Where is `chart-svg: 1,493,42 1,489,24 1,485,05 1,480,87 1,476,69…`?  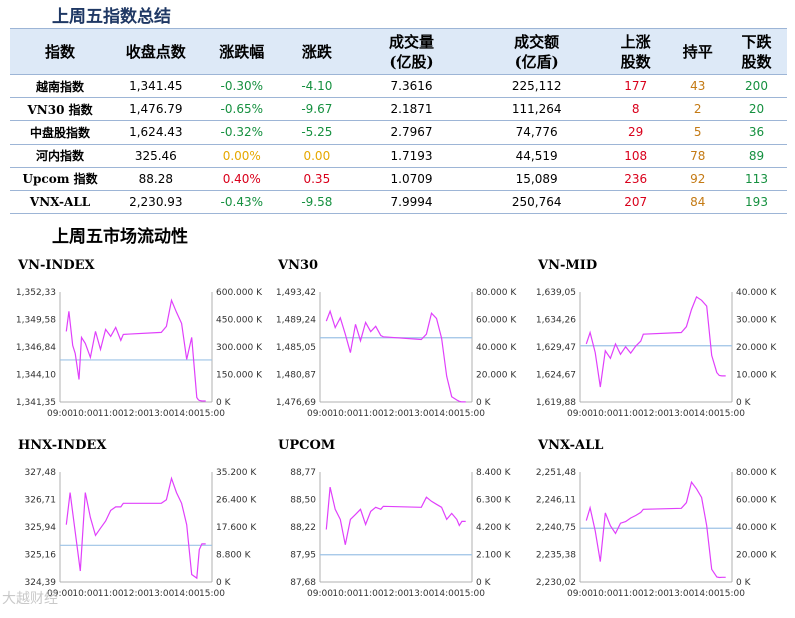
chart-svg: 1,493,42 1,489,24 1,485,05 1,480,87 1,476,69… is located at coordinates (396, 353).